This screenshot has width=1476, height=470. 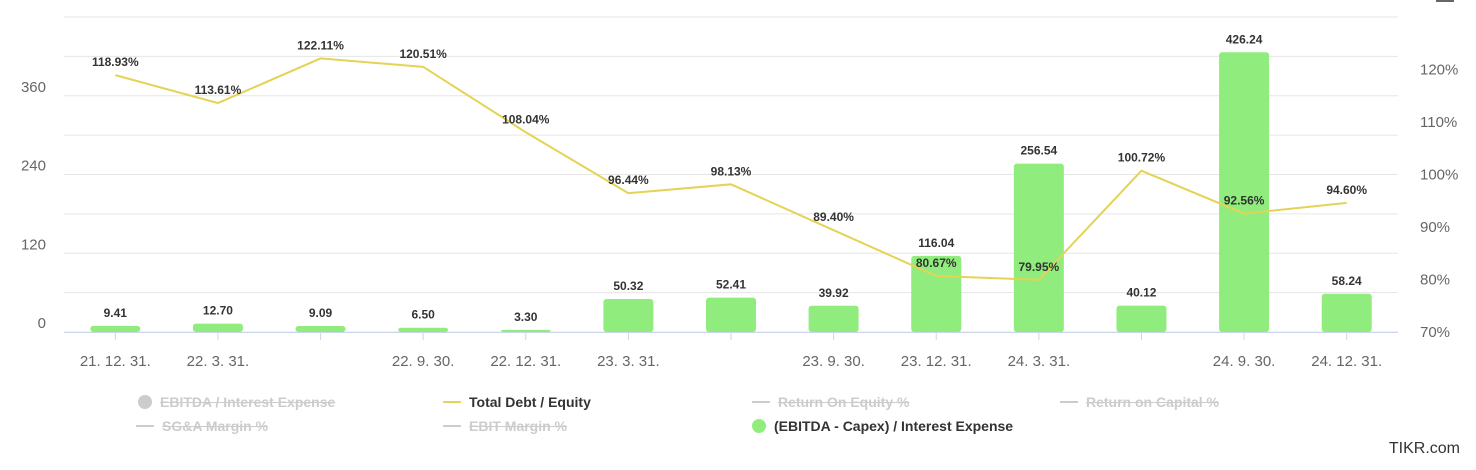 I want to click on legend-item: Total Debt / Equity, so click(x=517, y=402).